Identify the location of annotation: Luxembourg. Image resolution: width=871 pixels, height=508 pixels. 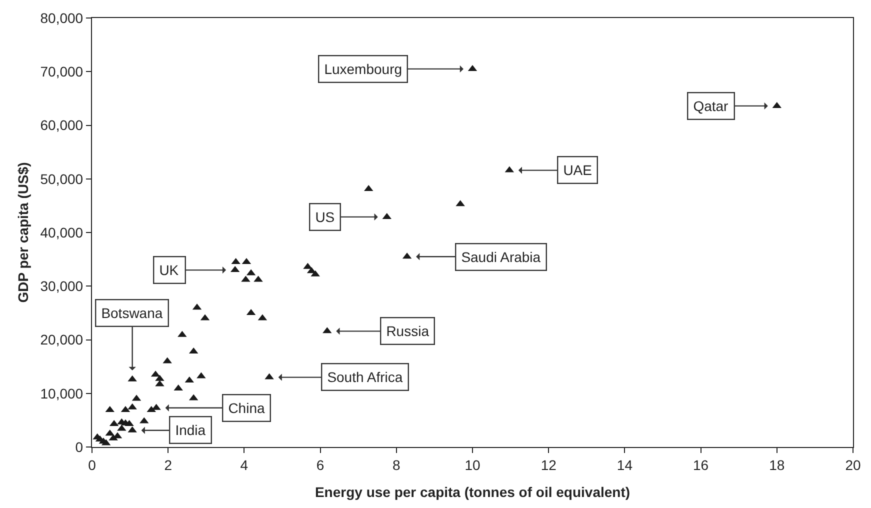
(363, 69).